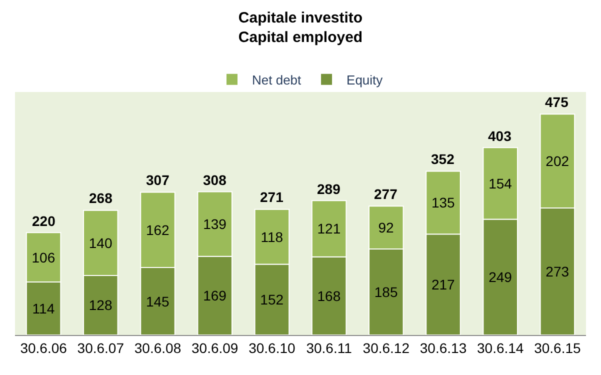  Describe the element at coordinates (100, 348) in the screenshot. I see `x-tick-label: 30.6.07` at that location.